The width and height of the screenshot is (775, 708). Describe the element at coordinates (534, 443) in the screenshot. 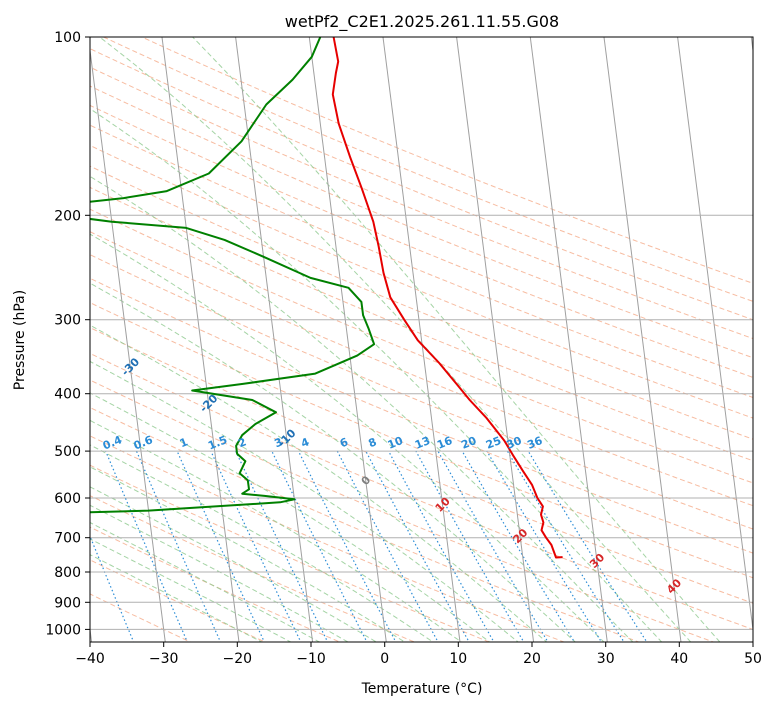

I see `mixing-ratio-label: 36` at that location.